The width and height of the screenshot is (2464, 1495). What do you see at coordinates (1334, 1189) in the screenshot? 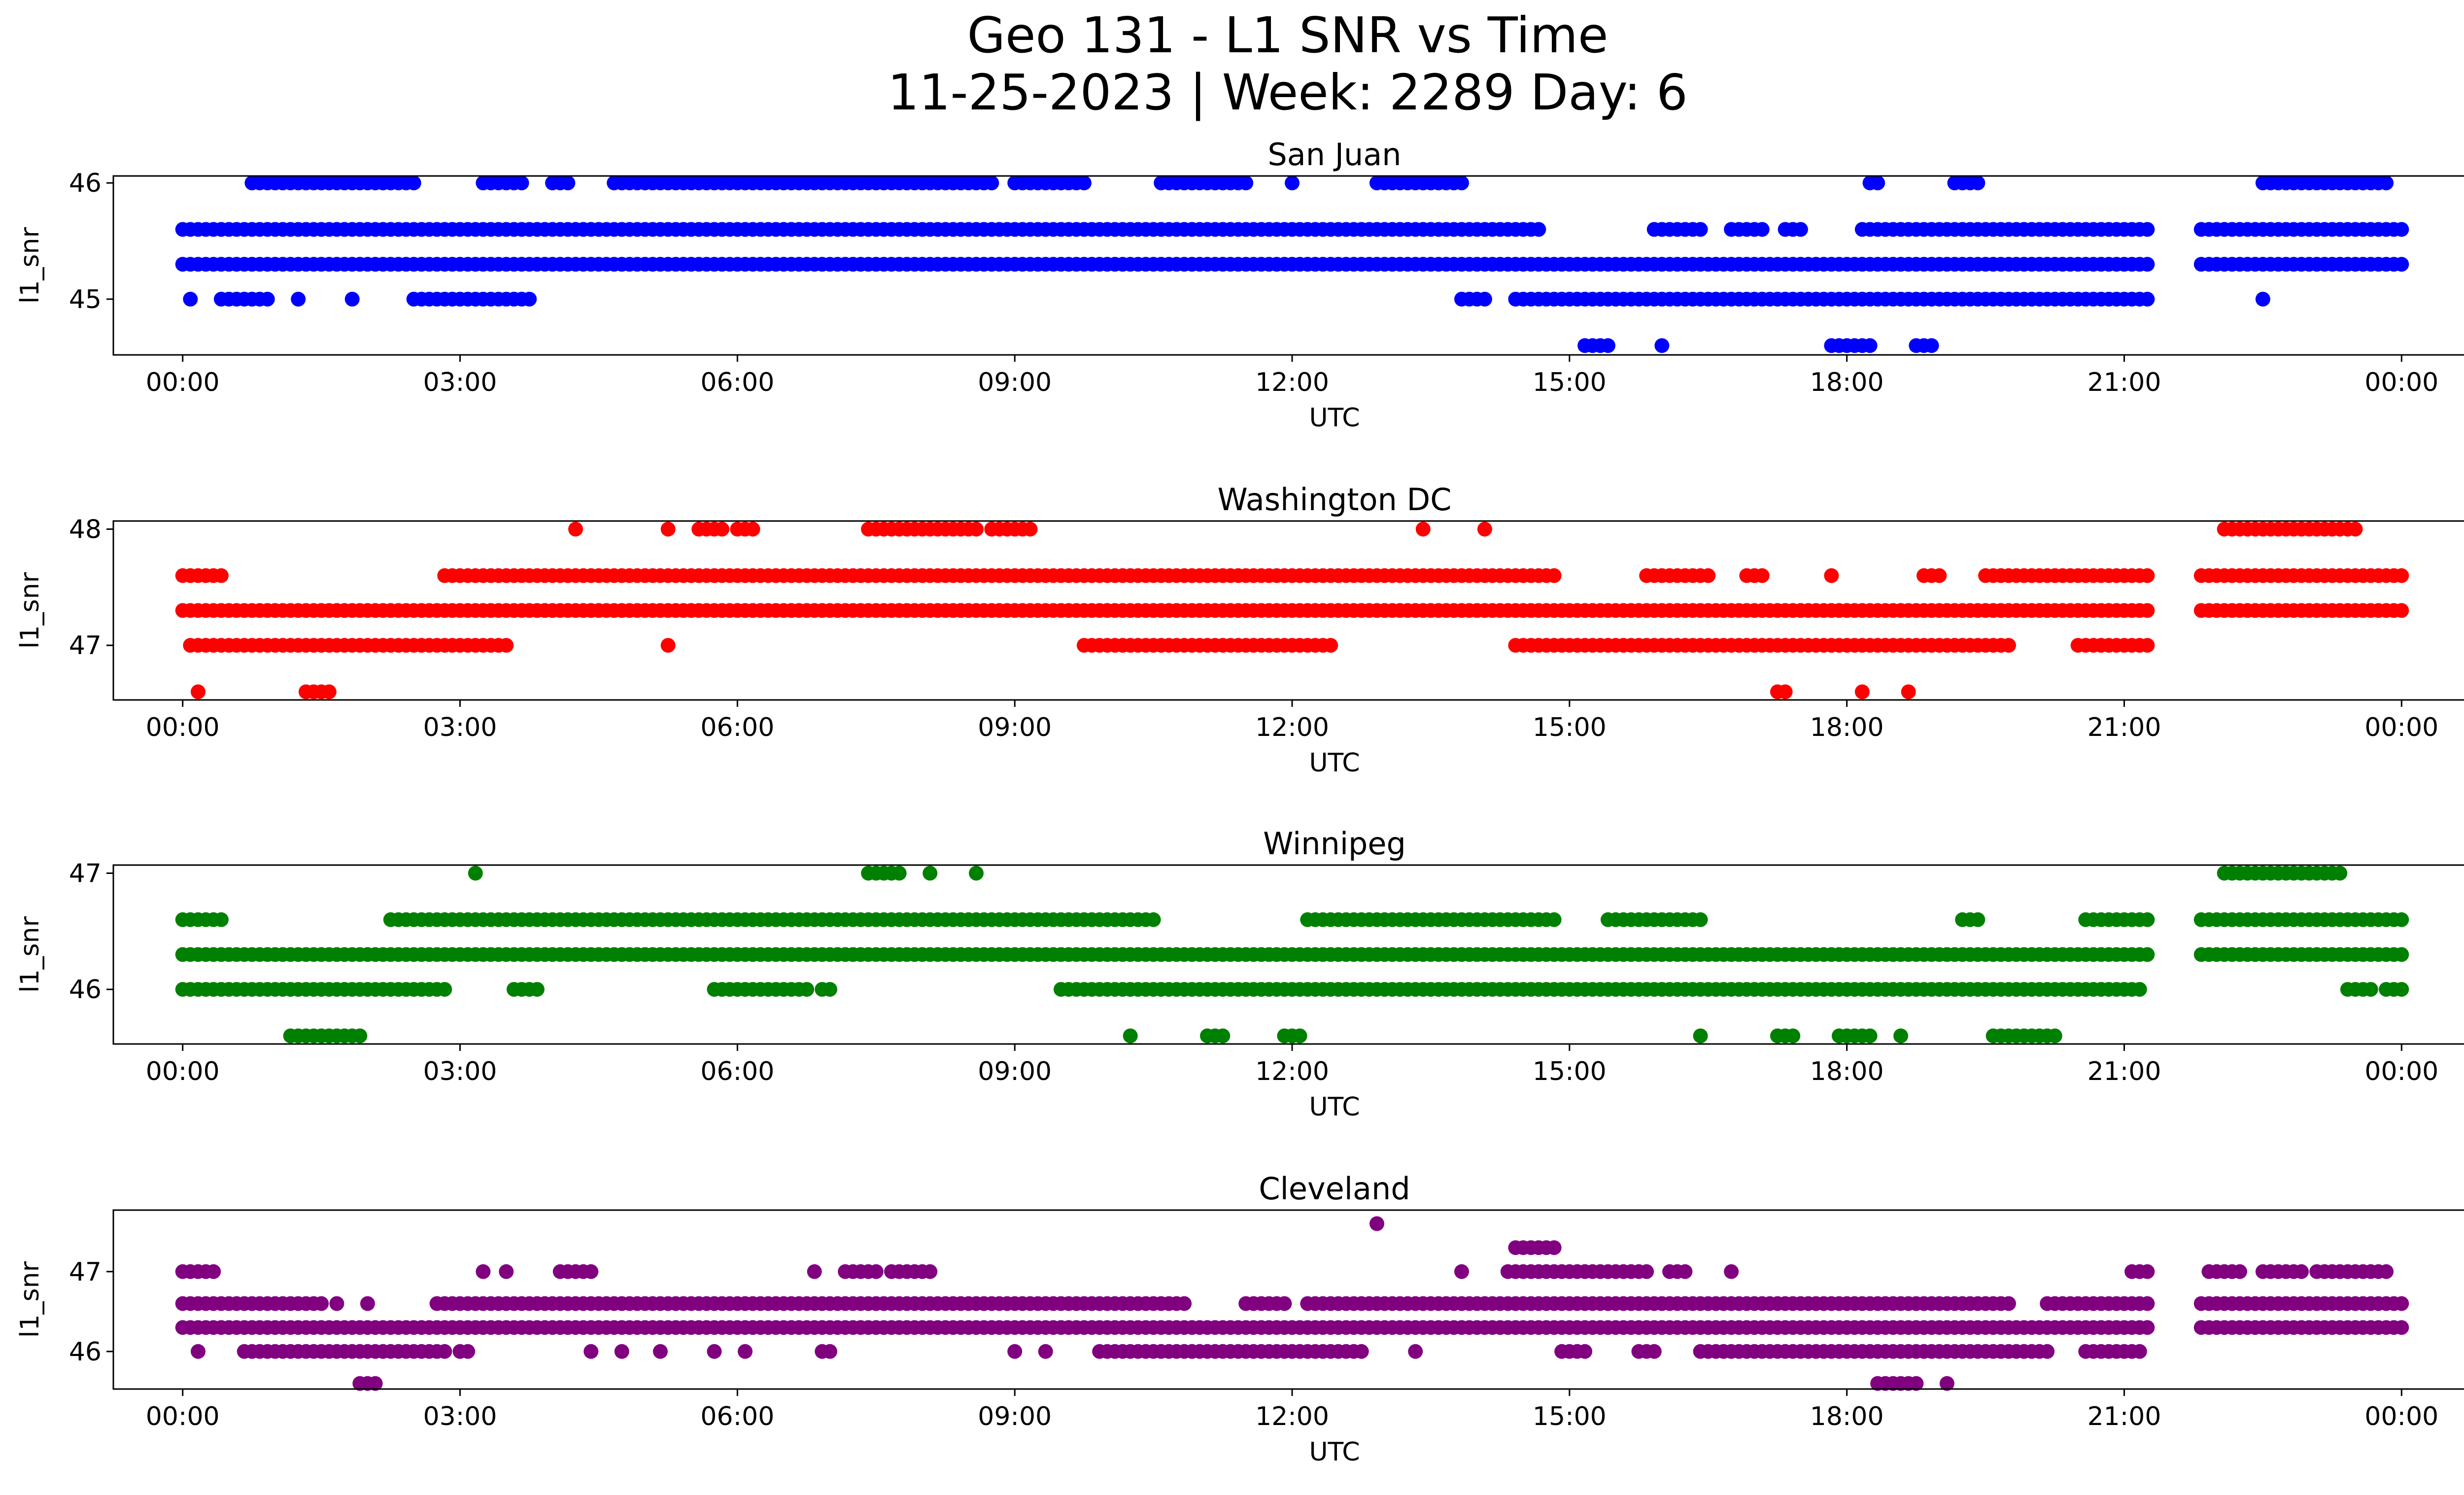
I see `subplot-title: Cleveland` at bounding box center [1334, 1189].